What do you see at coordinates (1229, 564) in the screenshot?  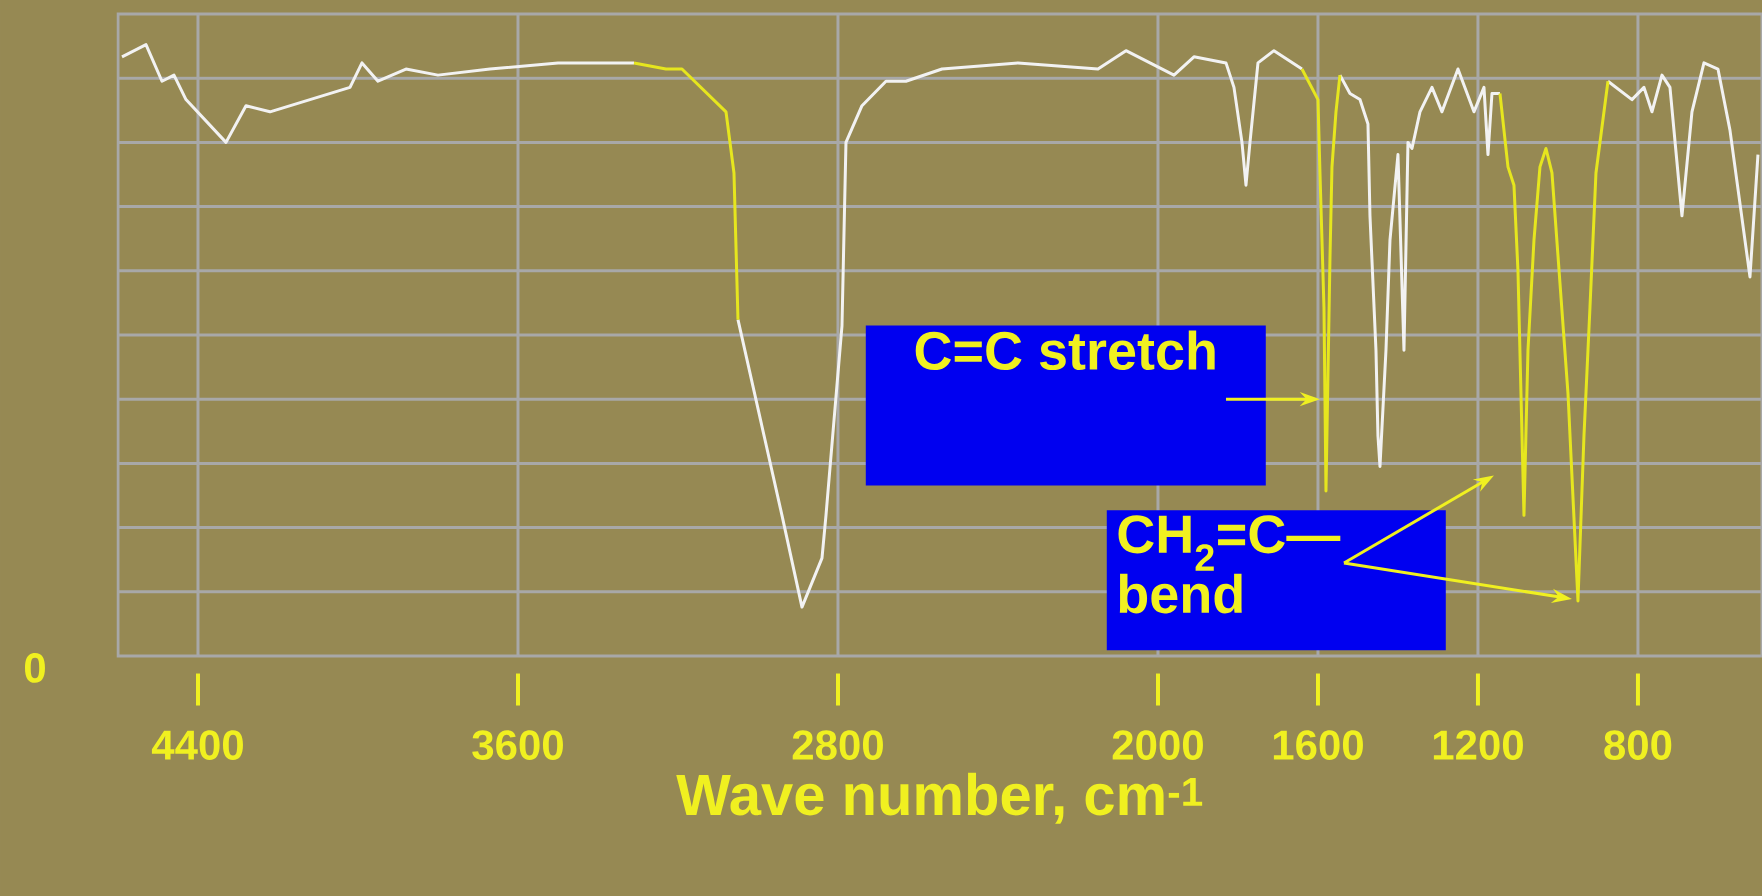 I see `annotation: CH$_{2}$=C— bend` at bounding box center [1229, 564].